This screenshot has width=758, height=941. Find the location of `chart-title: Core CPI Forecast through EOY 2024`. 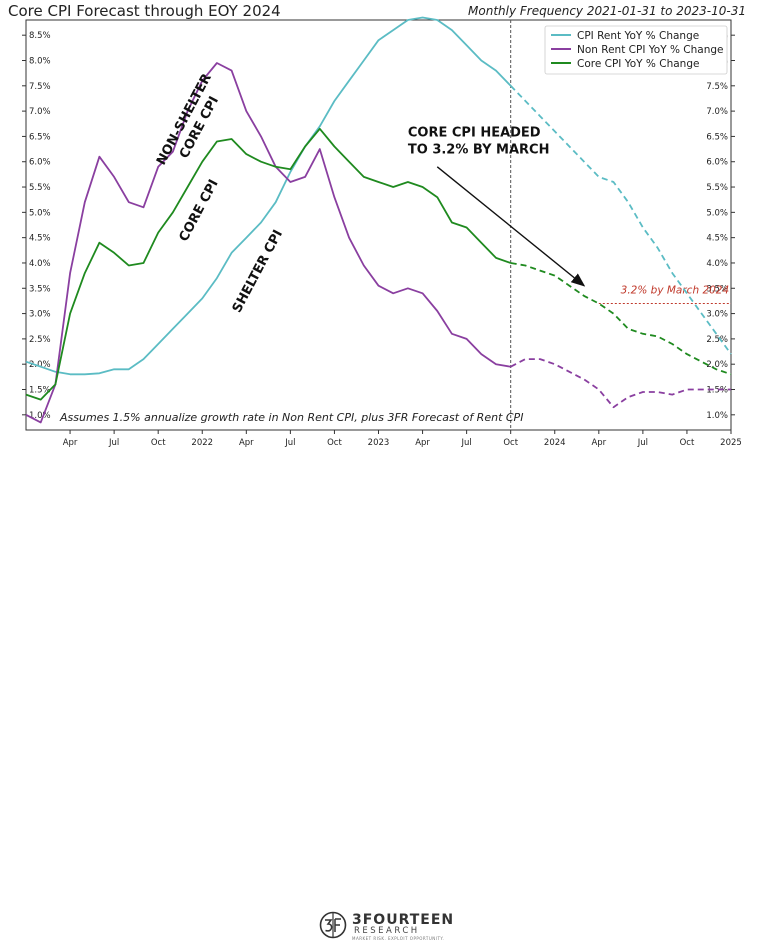

chart-title: Core CPI Forecast through EOY 2024 is located at coordinates (144, 11).